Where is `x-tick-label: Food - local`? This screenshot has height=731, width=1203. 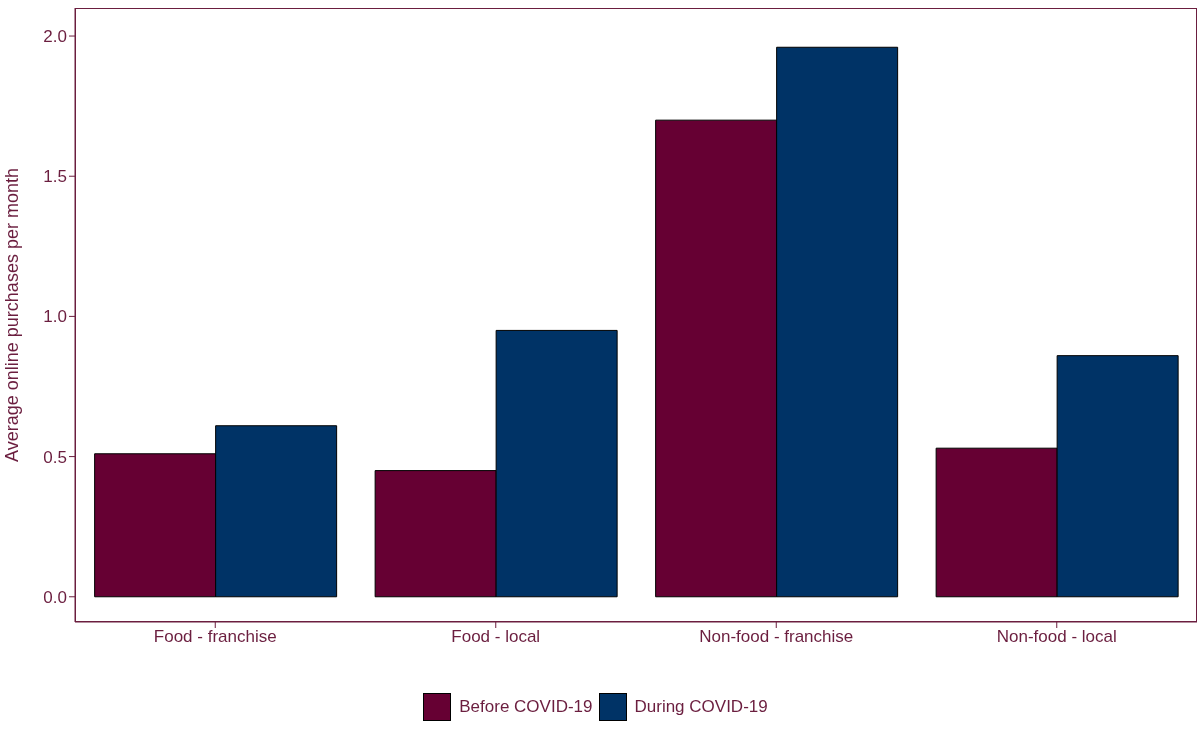
x-tick-label: Food - local is located at coordinates (496, 637).